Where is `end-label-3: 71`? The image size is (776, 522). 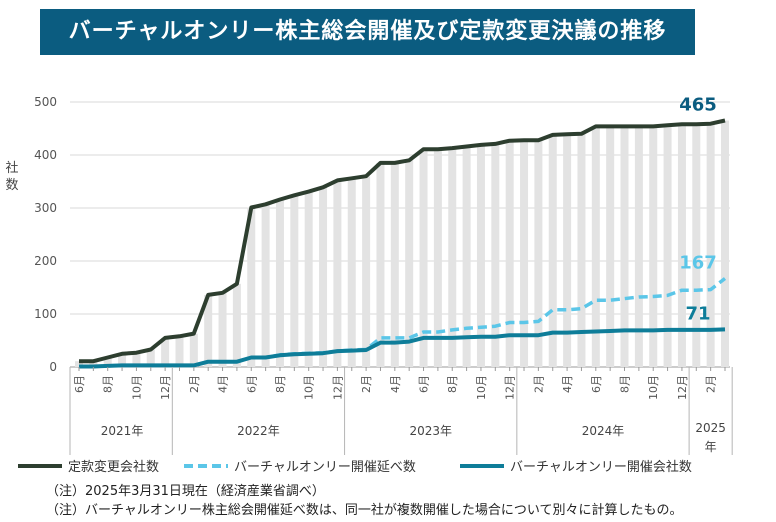
end-label-3: 71 is located at coordinates (697, 313).